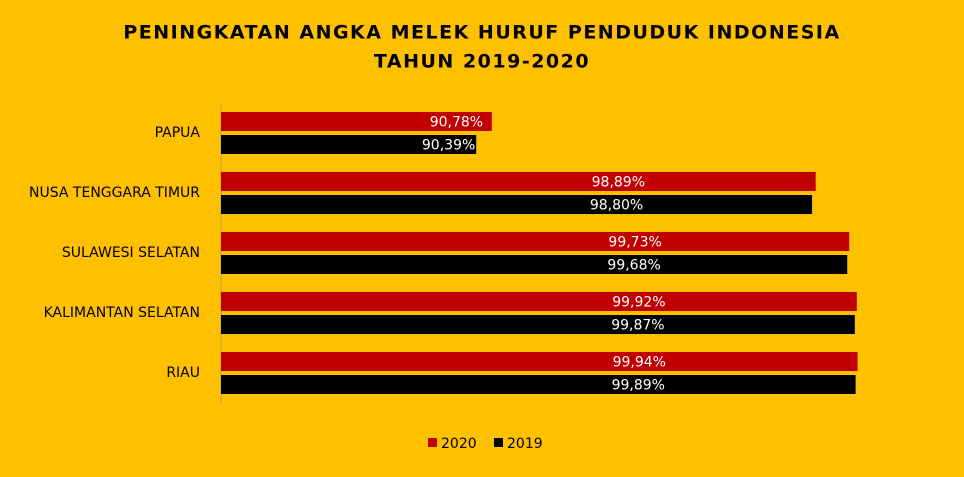  I want to click on value-label: 99,92%, so click(638, 303).